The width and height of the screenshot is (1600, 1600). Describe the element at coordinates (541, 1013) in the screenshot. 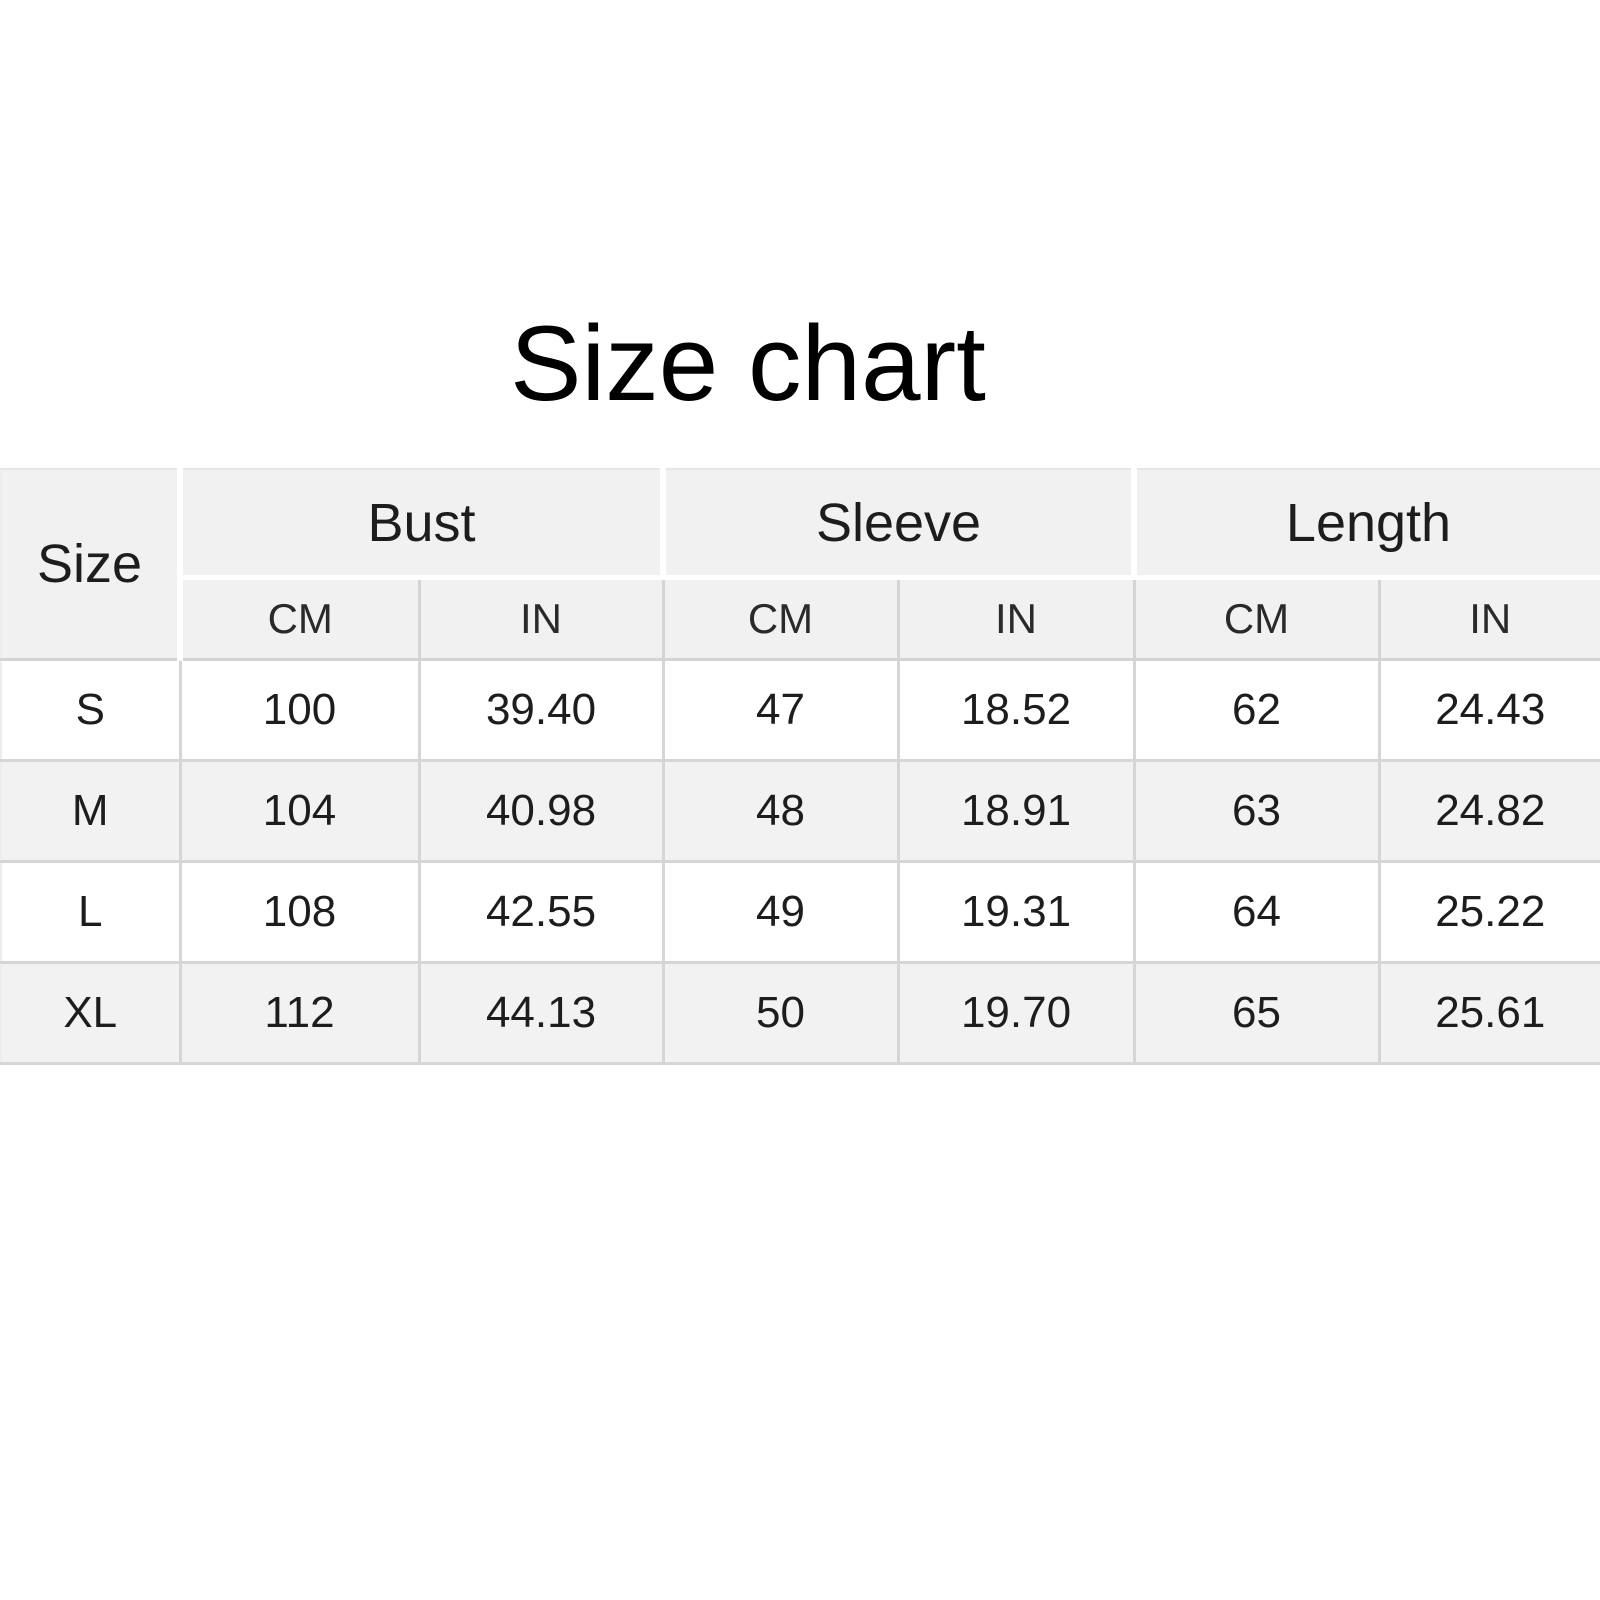

I see `value-cell: 44.13` at that location.